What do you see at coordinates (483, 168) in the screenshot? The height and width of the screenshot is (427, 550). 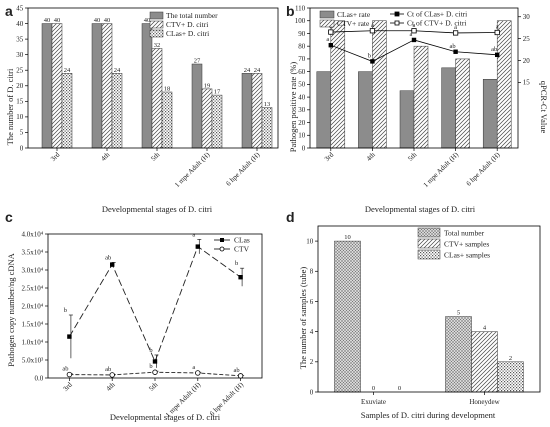 I see `panel-b-xtick-label: 6 hpe Adult (H)` at bounding box center [483, 168].